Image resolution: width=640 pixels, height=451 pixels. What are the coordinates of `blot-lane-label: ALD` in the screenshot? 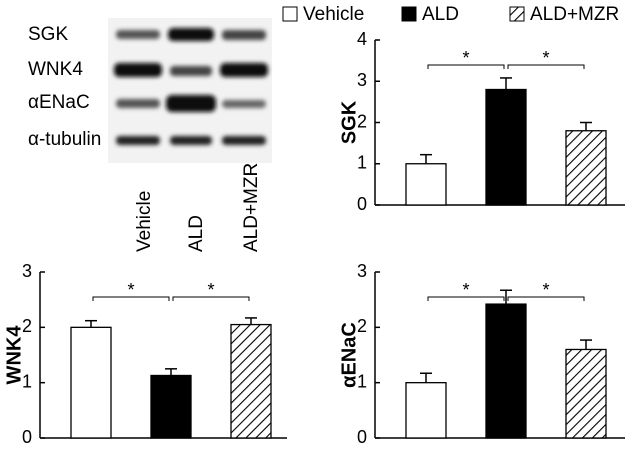 It's located at (196, 233).